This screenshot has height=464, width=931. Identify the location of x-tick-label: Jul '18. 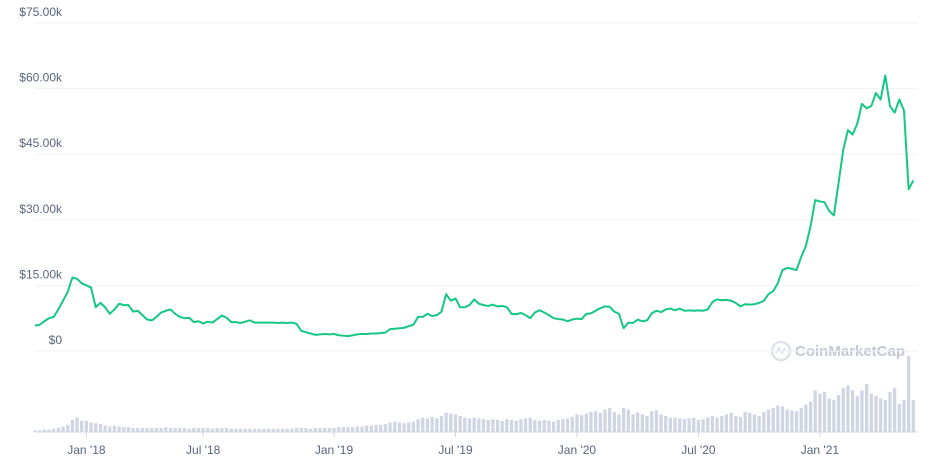
(203, 450).